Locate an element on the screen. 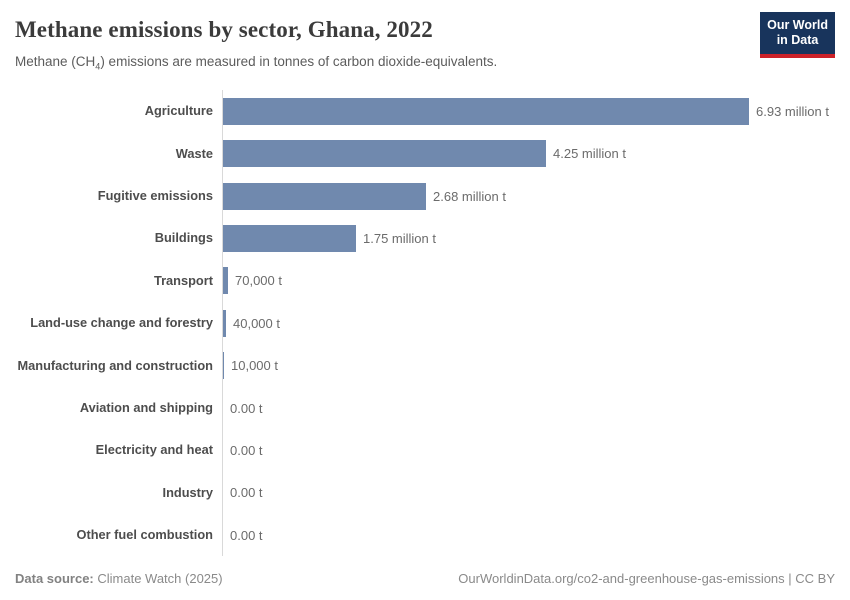 Image resolution: width=850 pixels, height=600 pixels. value-label: 10,000 t is located at coordinates (254, 366).